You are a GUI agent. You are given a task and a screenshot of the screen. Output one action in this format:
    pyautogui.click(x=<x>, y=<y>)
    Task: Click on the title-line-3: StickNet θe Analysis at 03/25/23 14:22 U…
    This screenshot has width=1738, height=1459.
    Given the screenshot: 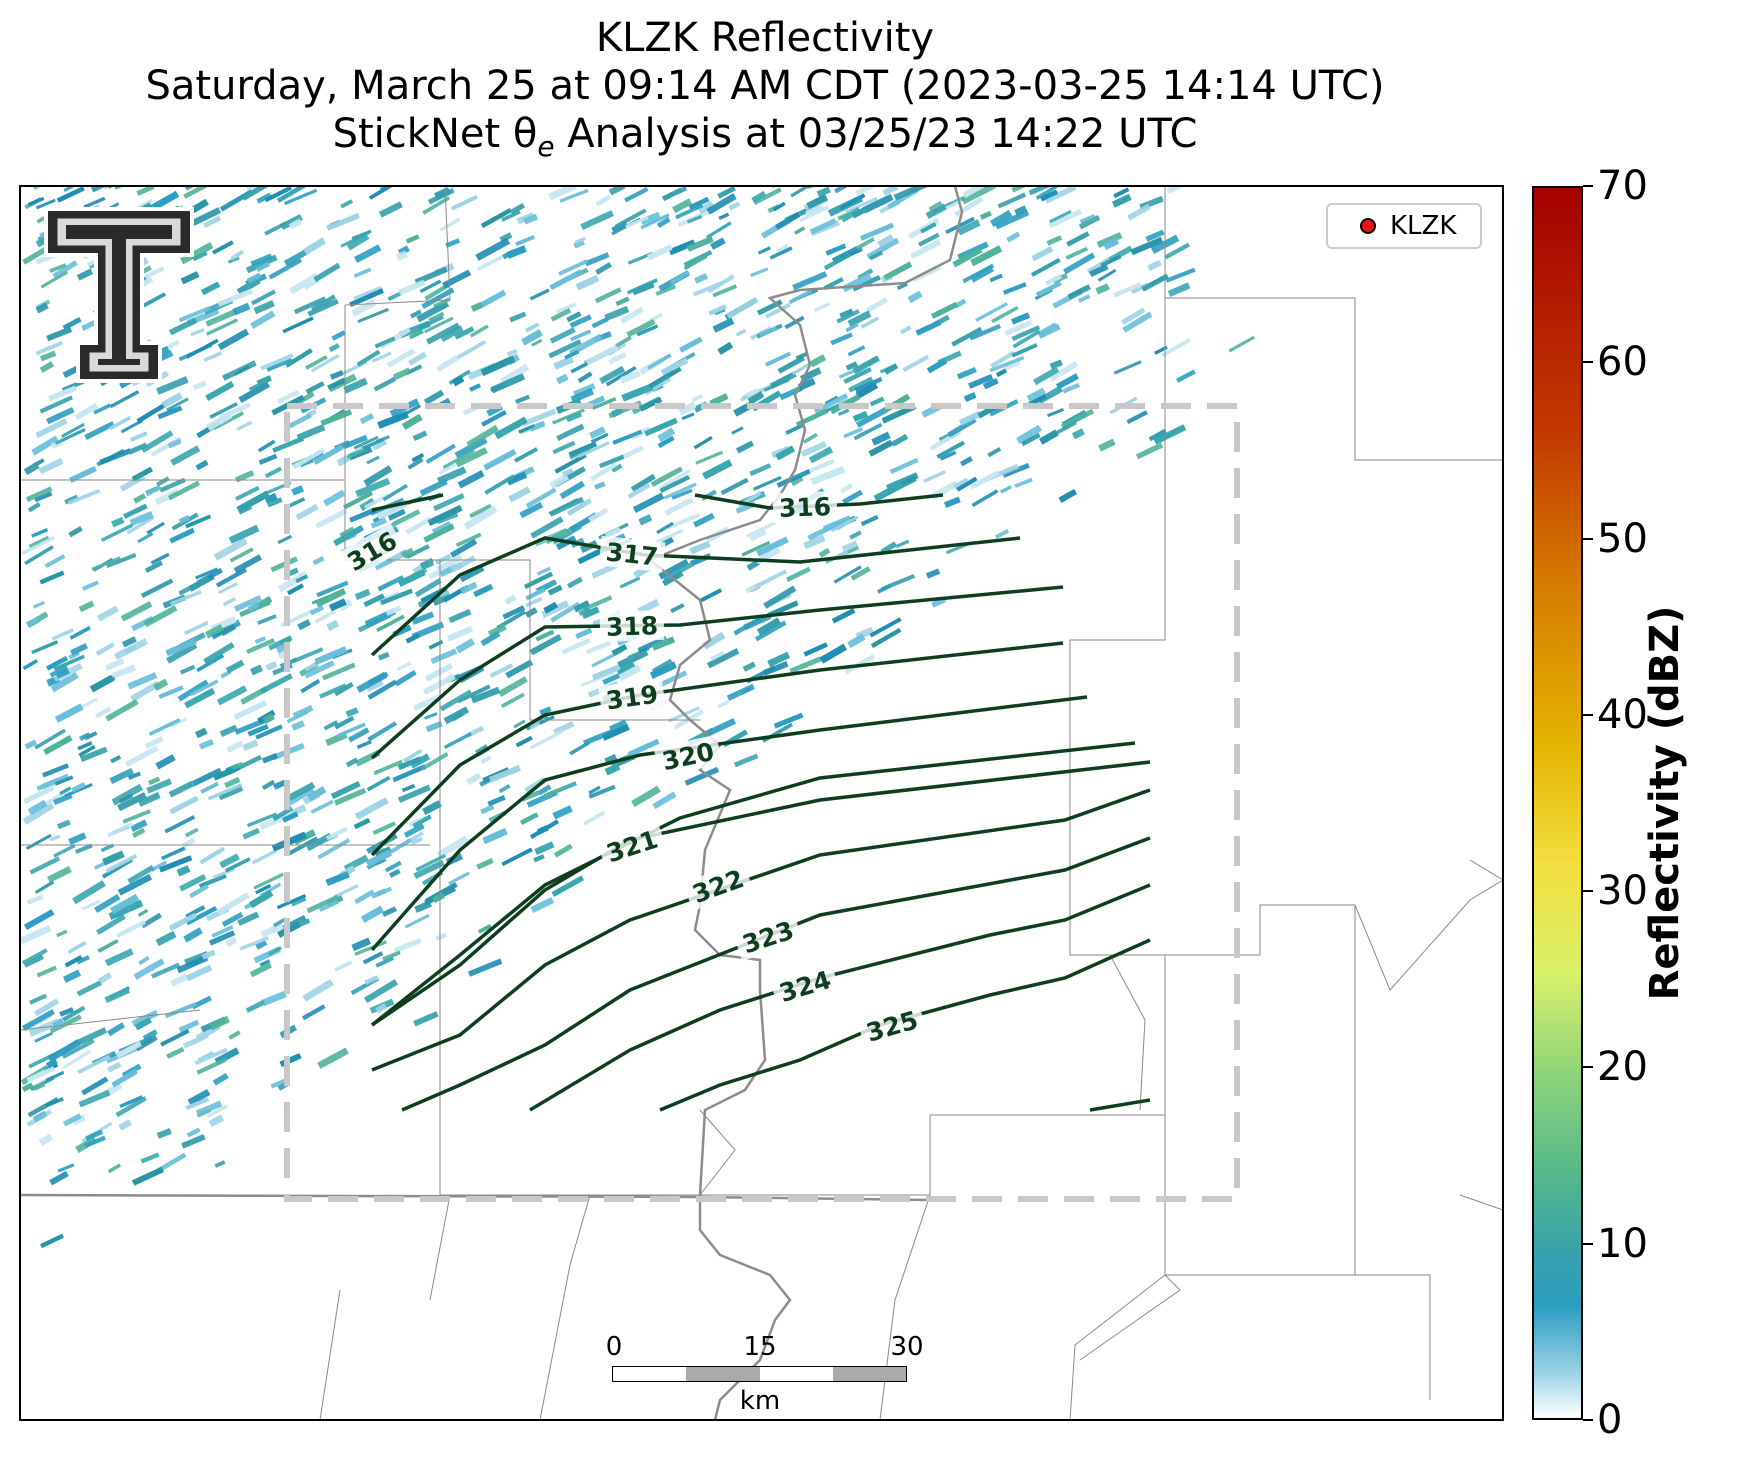 What is the action you would take?
    pyautogui.click(x=765, y=137)
    